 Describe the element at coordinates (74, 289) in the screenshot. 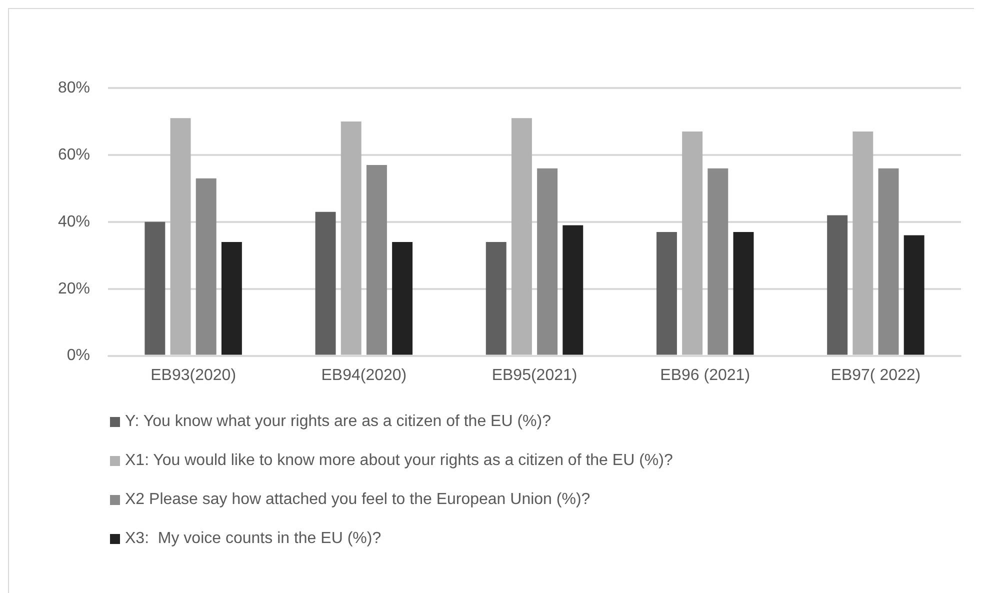

I see `y-tick-label: 20%` at that location.